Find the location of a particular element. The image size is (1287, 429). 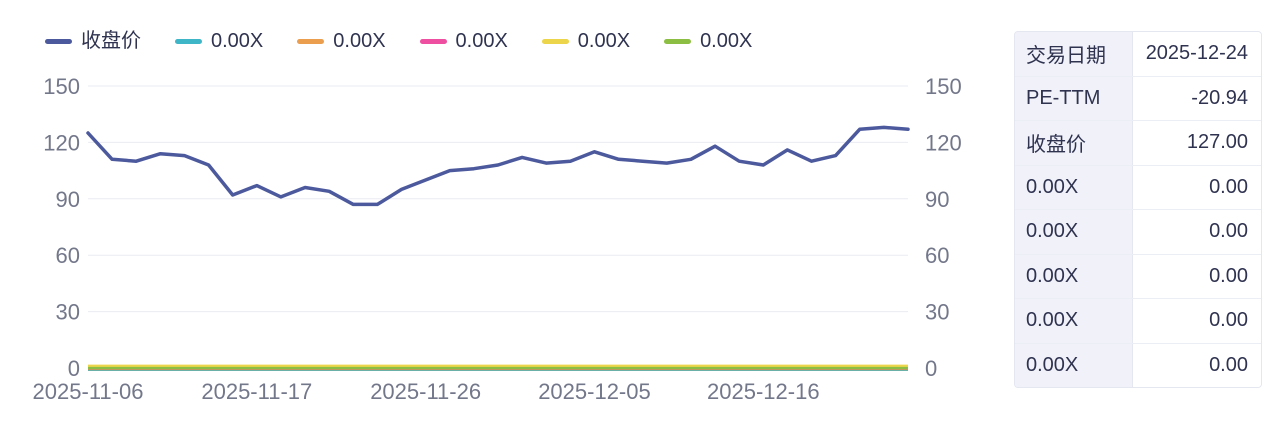

legend-item-band-3: 0.00X is located at coordinates (463, 41).